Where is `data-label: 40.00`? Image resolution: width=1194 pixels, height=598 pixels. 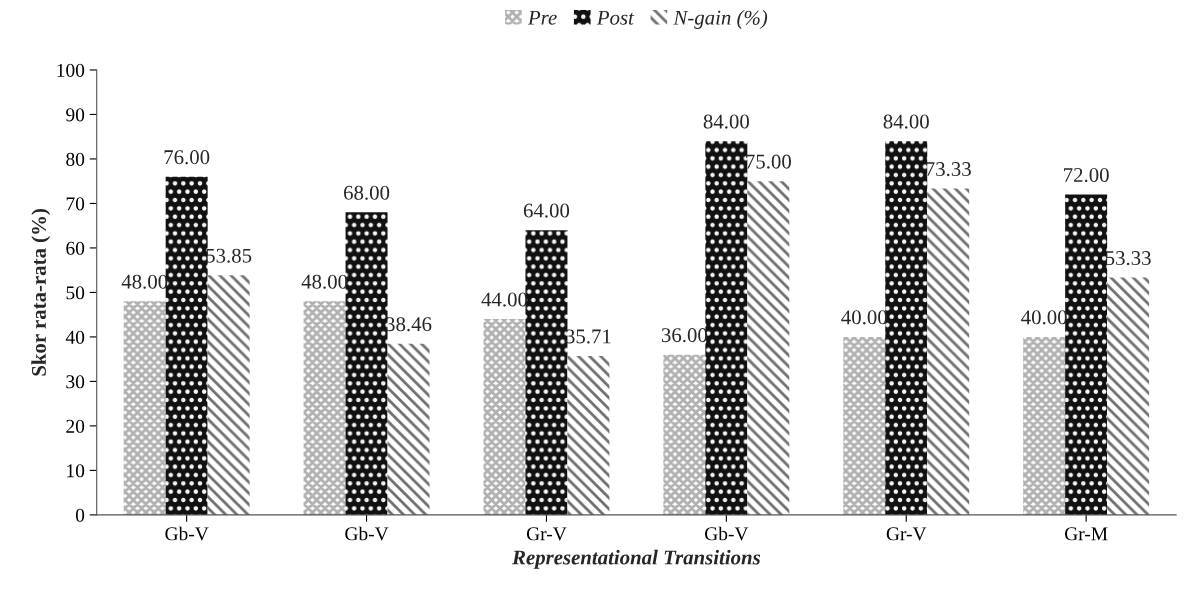
data-label: 40.00 is located at coordinates (1044, 317).